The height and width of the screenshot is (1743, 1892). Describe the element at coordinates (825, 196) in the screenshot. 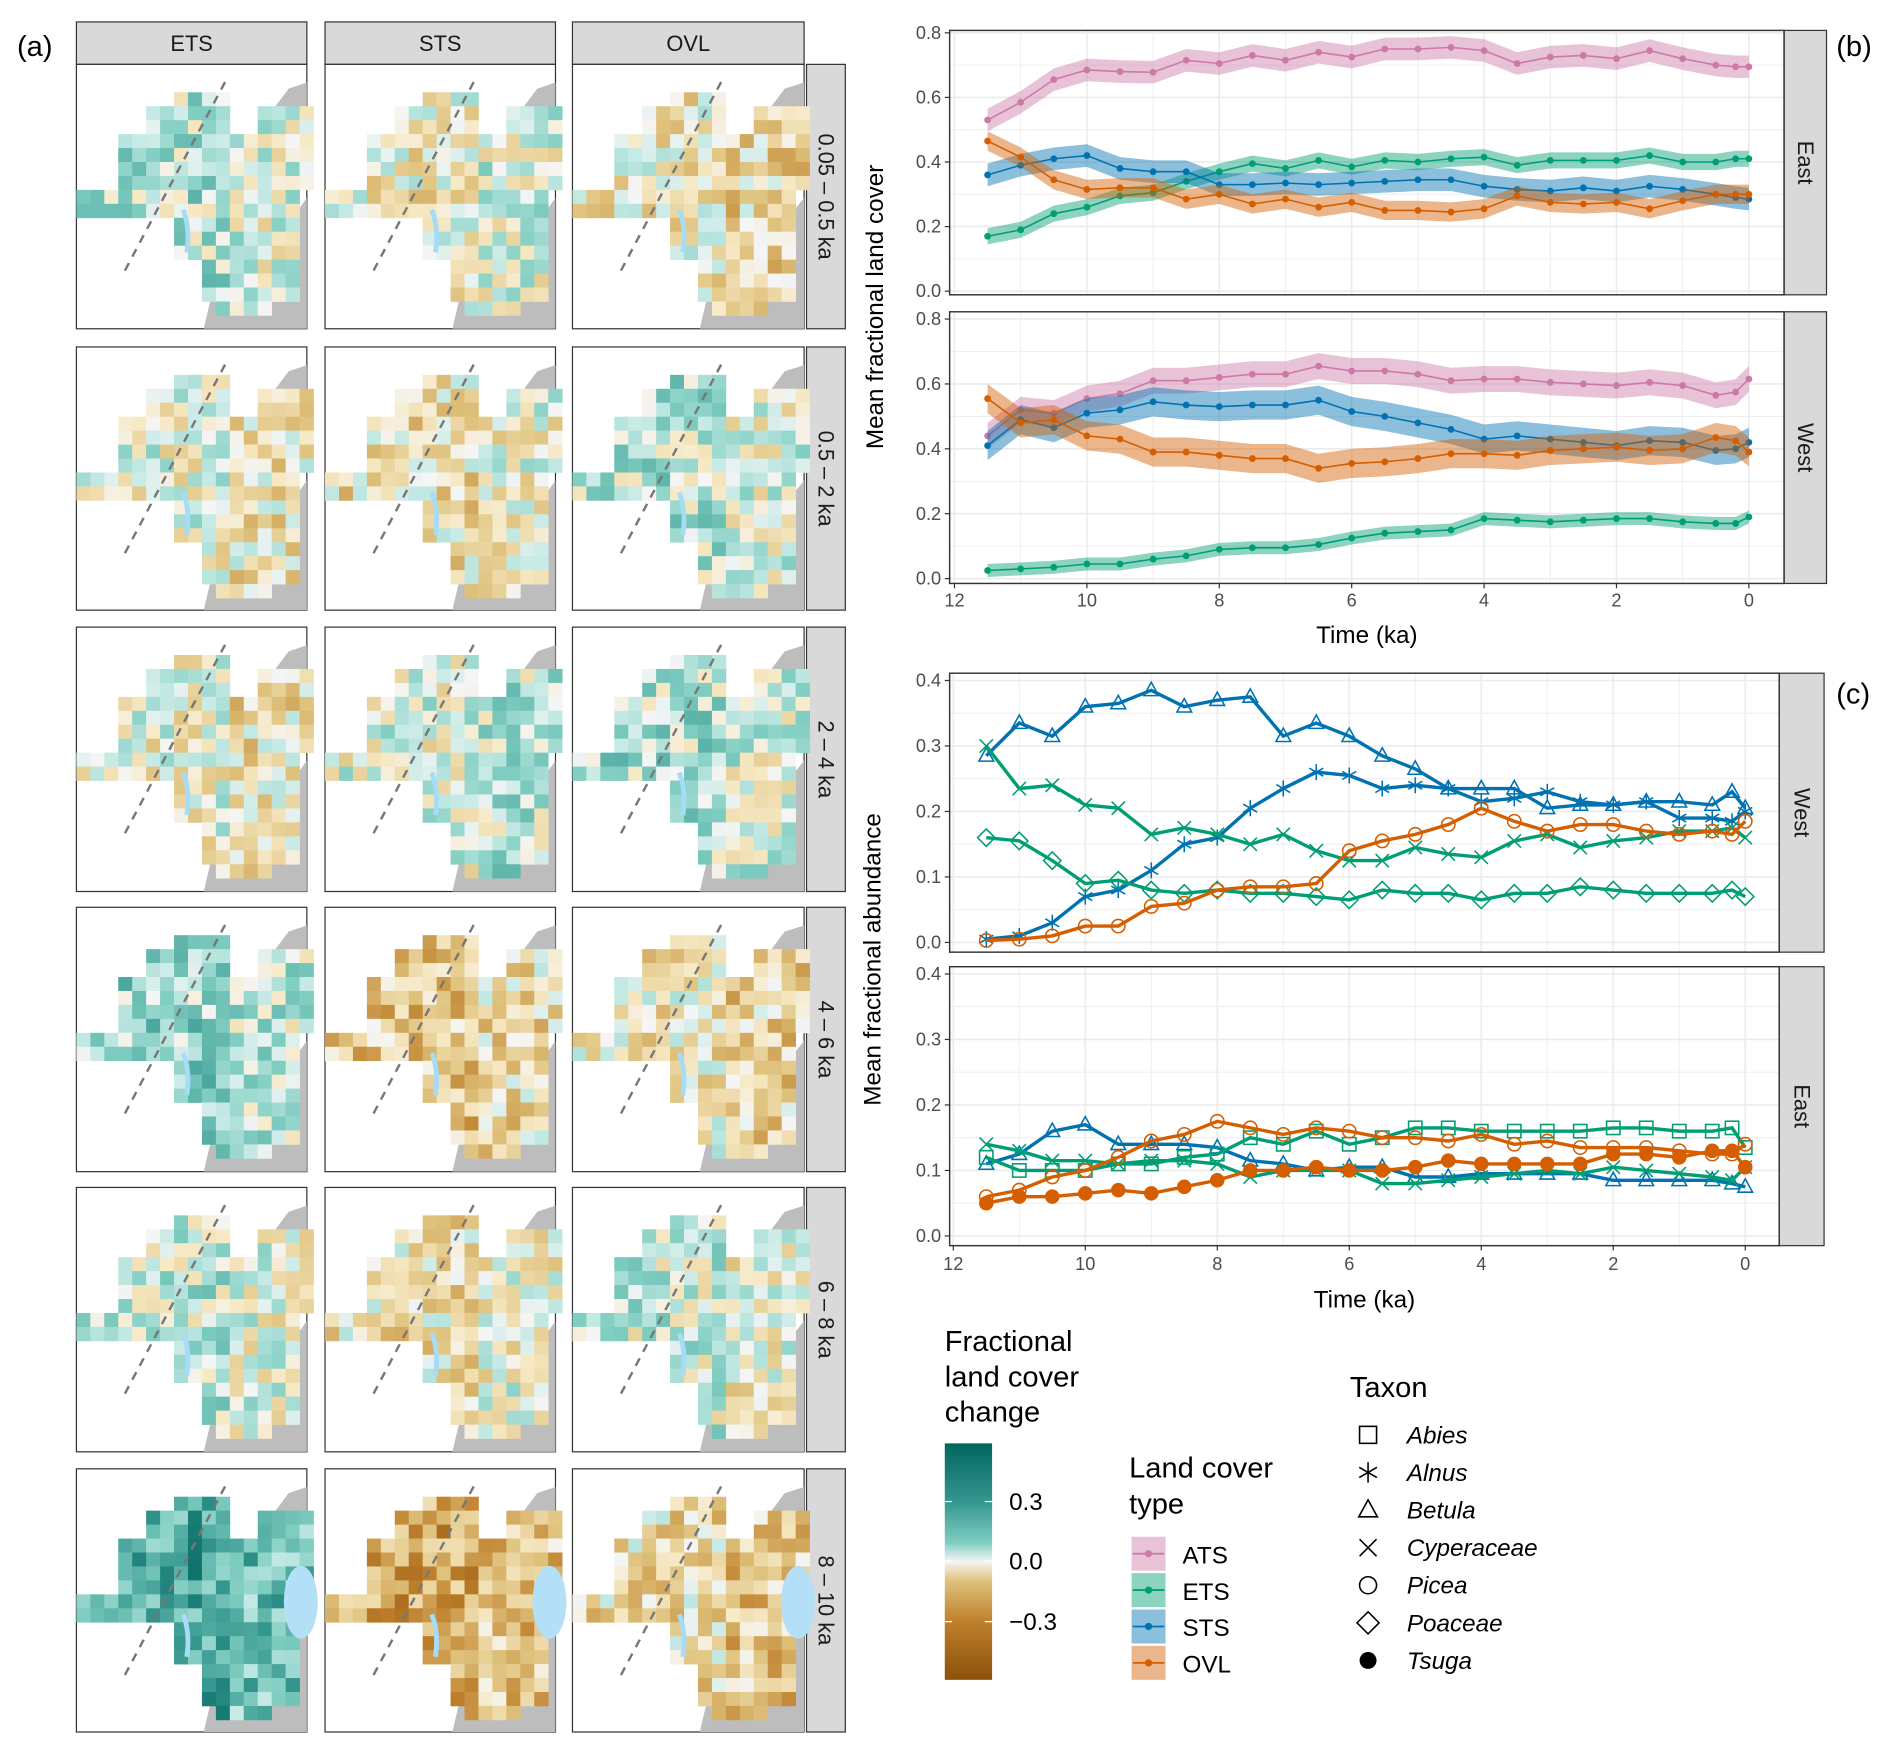

I see `strip-background` at that location.